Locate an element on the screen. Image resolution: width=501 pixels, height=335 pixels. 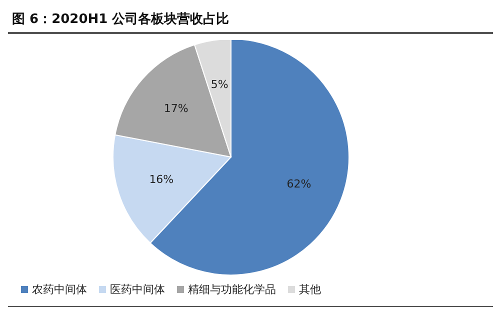
legend-label: 精细与功能化学品 is located at coordinates (231, 289).